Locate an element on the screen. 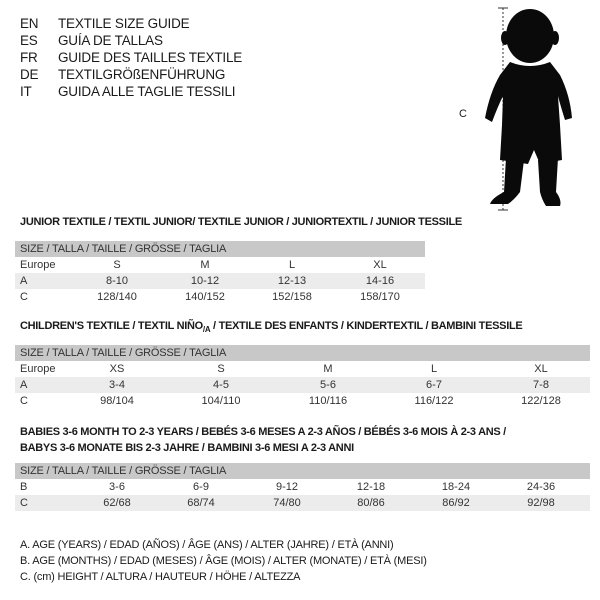 This screenshot has height=600, width=600. table-row: C 62/68 68/74 74/80 80/86 86/92 92/98 is located at coordinates (302, 503).